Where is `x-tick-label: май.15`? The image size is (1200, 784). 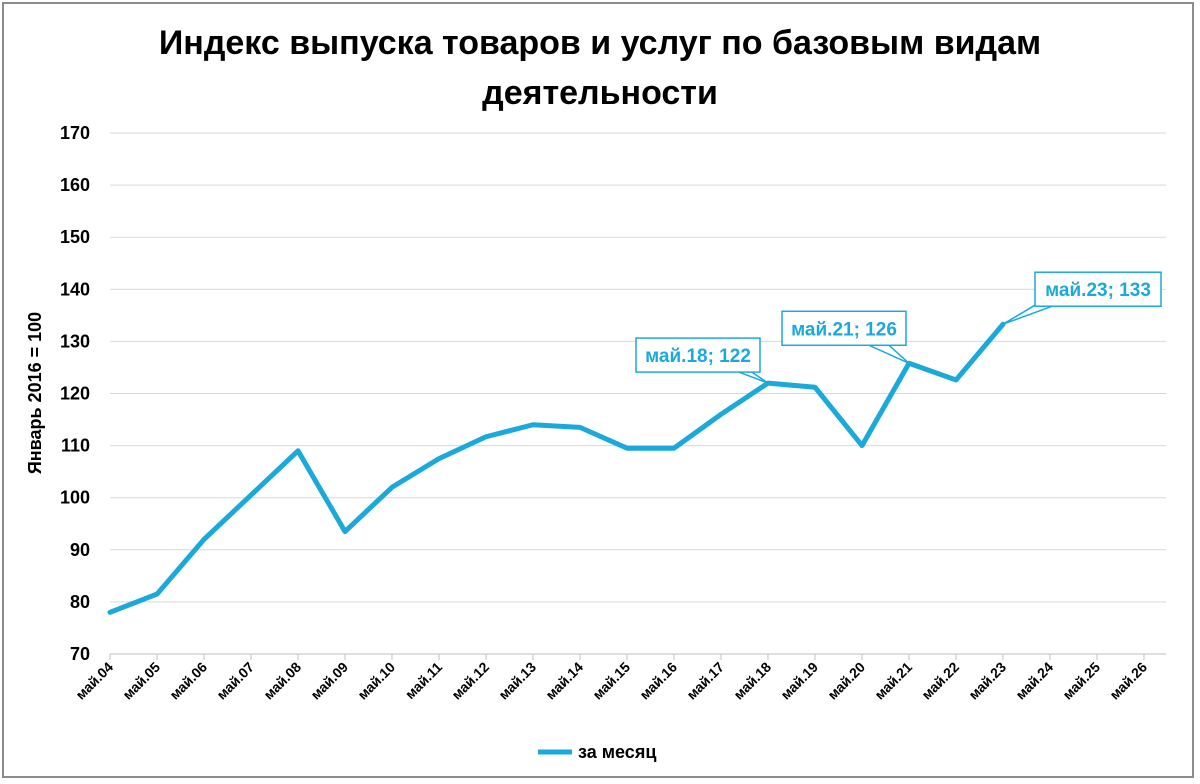 x-tick-label: май.15 is located at coordinates (611, 681).